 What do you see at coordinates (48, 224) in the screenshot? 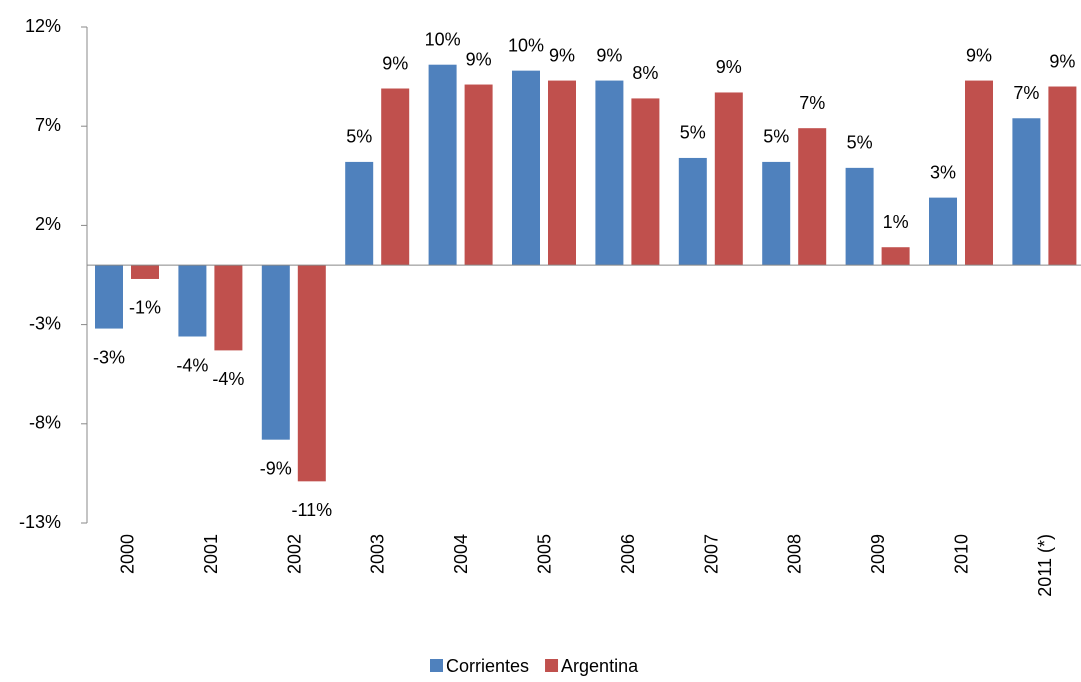
I see `y-tick-label: 2%` at bounding box center [48, 224].